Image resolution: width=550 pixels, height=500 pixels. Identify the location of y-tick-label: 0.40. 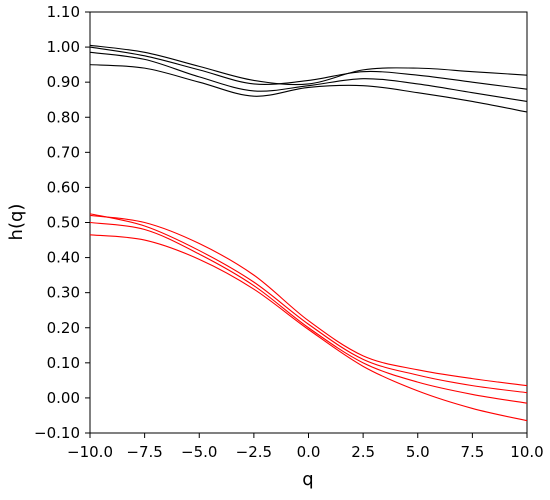
(63, 258).